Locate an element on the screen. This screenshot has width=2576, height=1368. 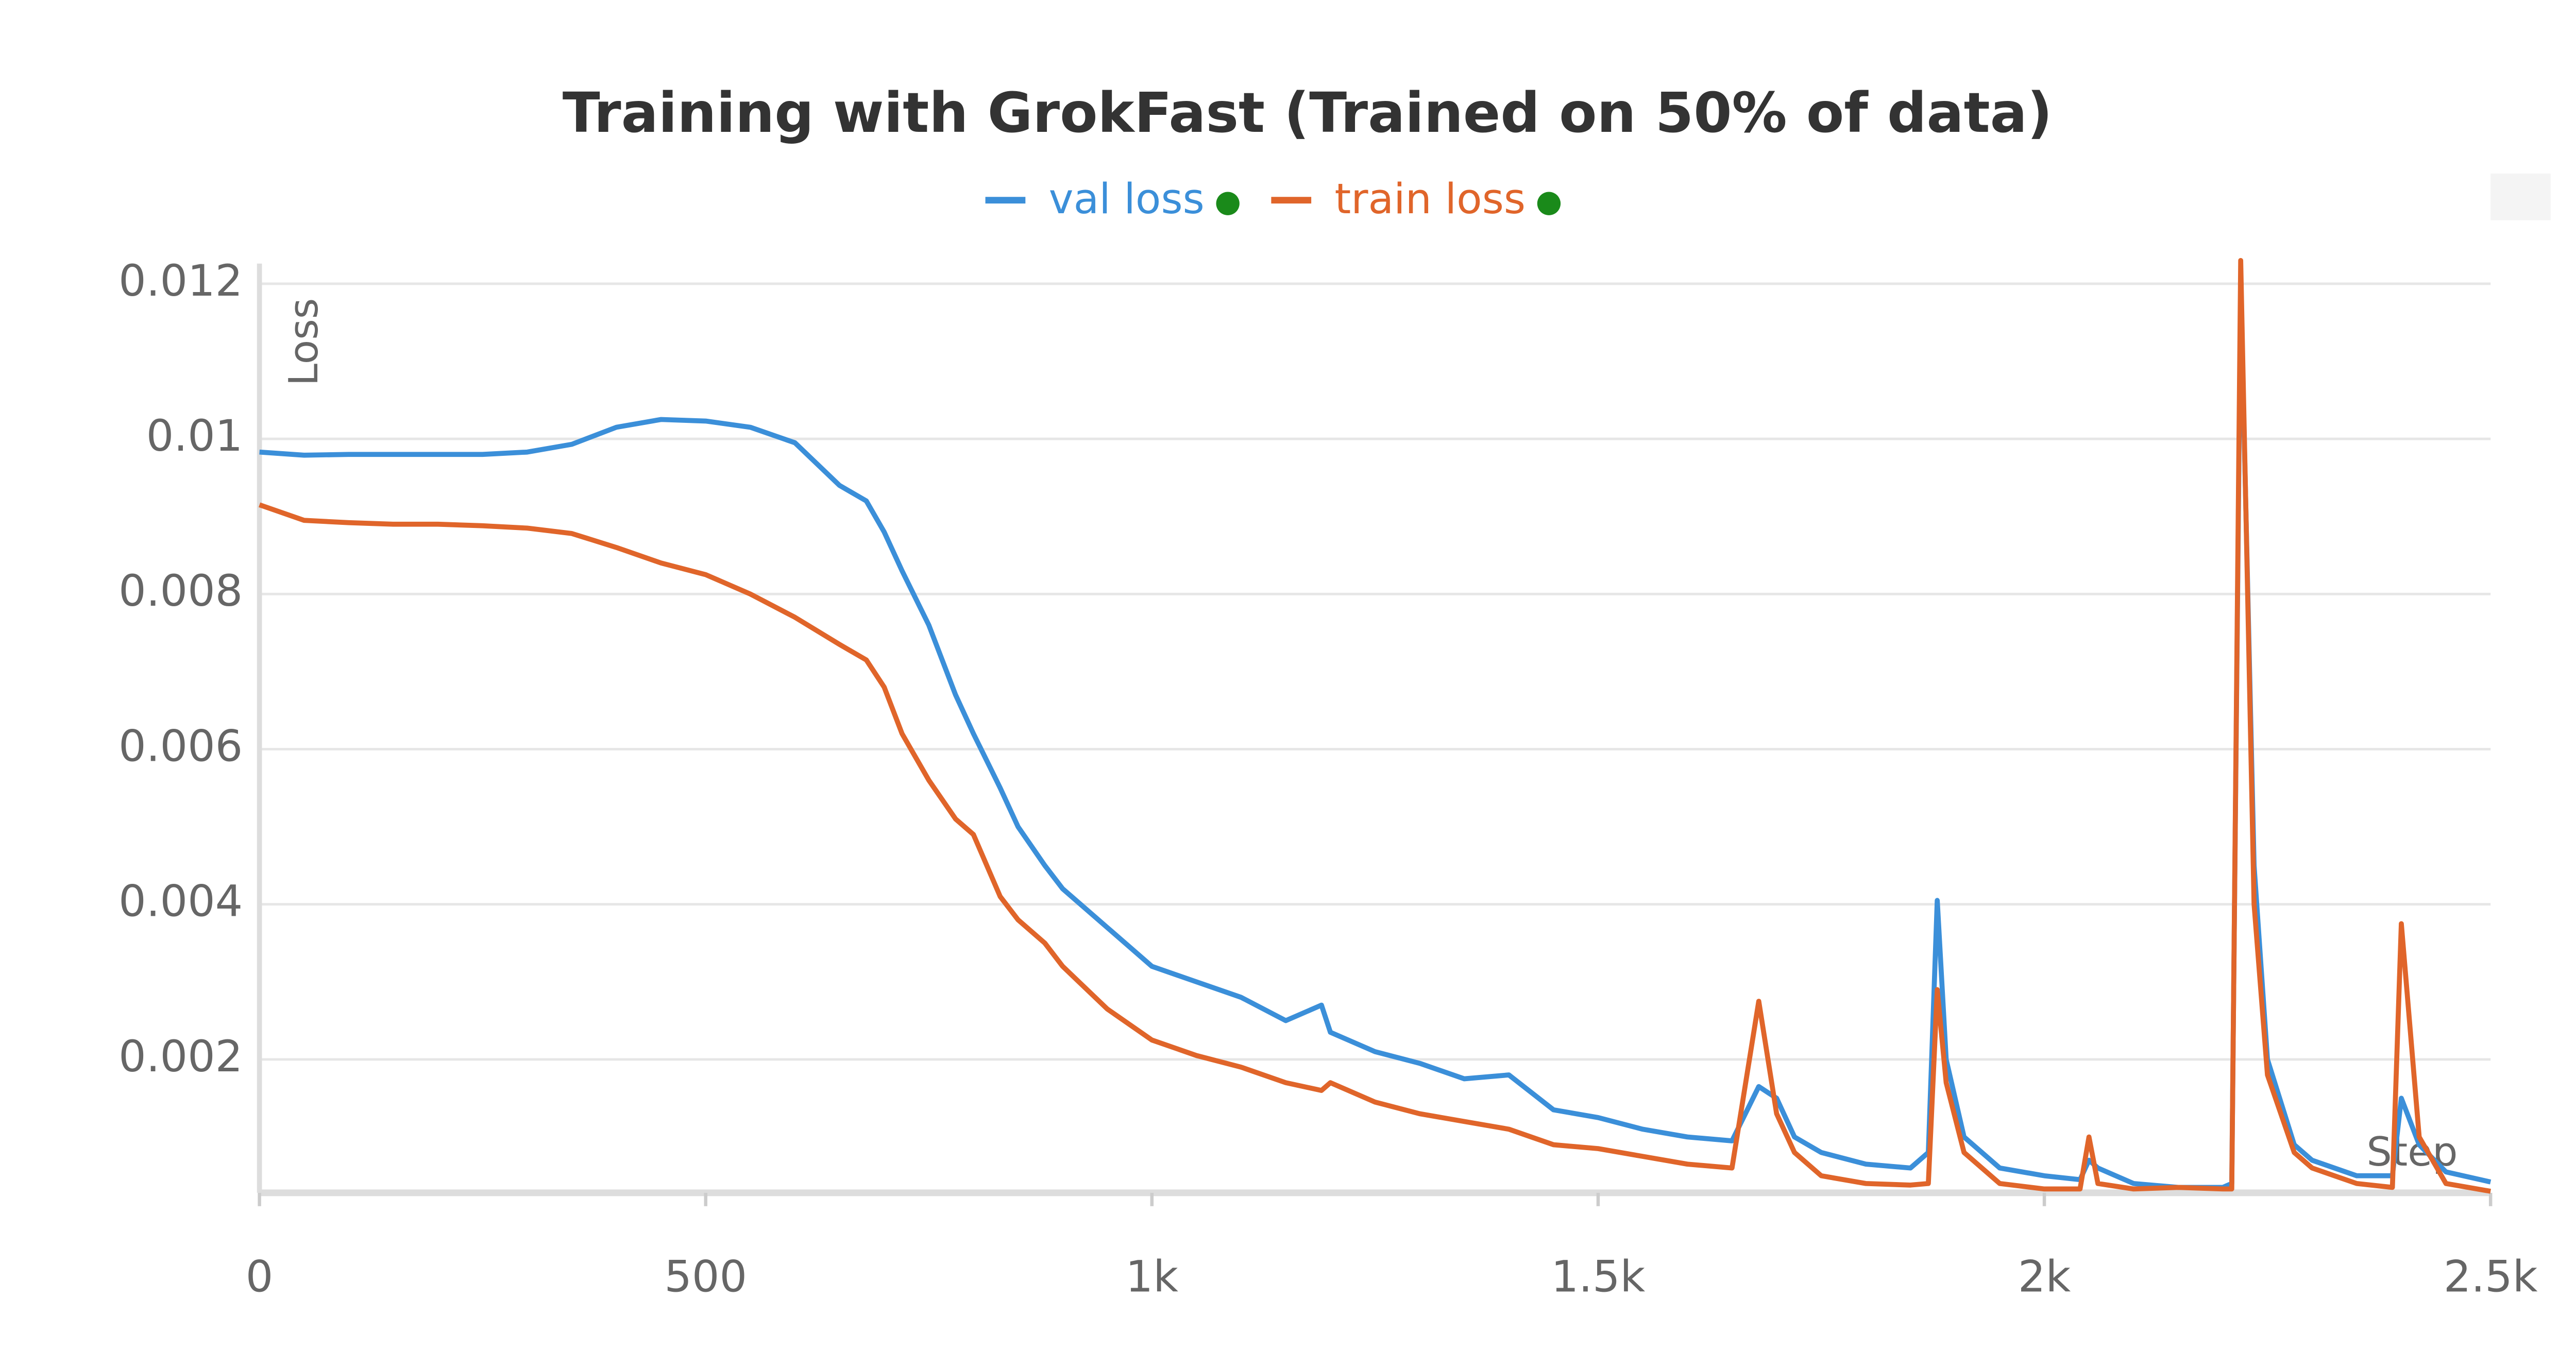
legend-label: train loss is located at coordinates (1430, 199).